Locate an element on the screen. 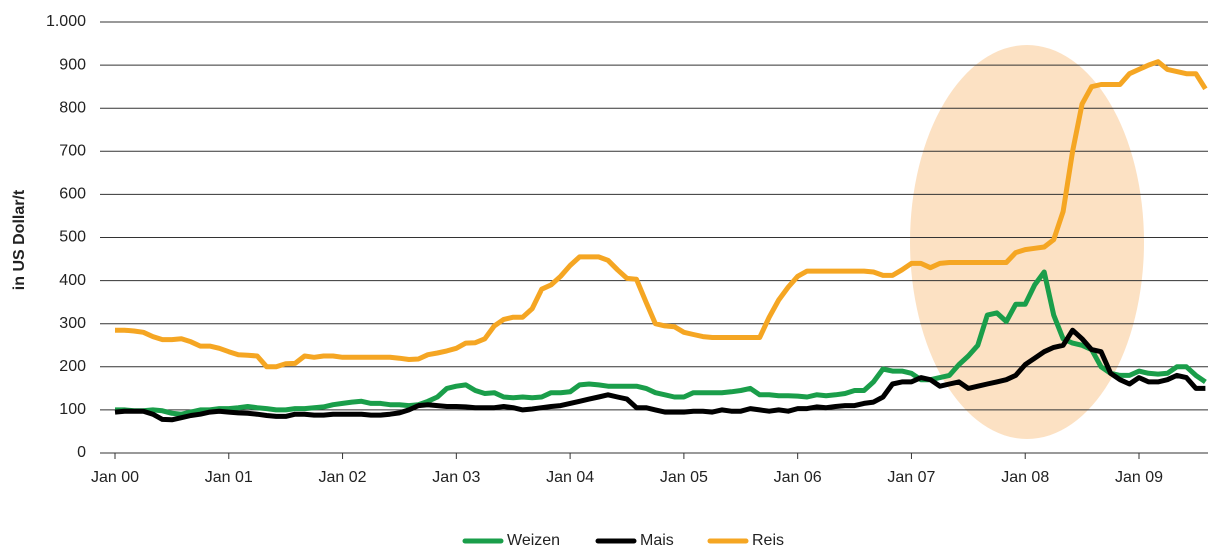  y-tick-label: 1.000 is located at coordinates (66, 21).